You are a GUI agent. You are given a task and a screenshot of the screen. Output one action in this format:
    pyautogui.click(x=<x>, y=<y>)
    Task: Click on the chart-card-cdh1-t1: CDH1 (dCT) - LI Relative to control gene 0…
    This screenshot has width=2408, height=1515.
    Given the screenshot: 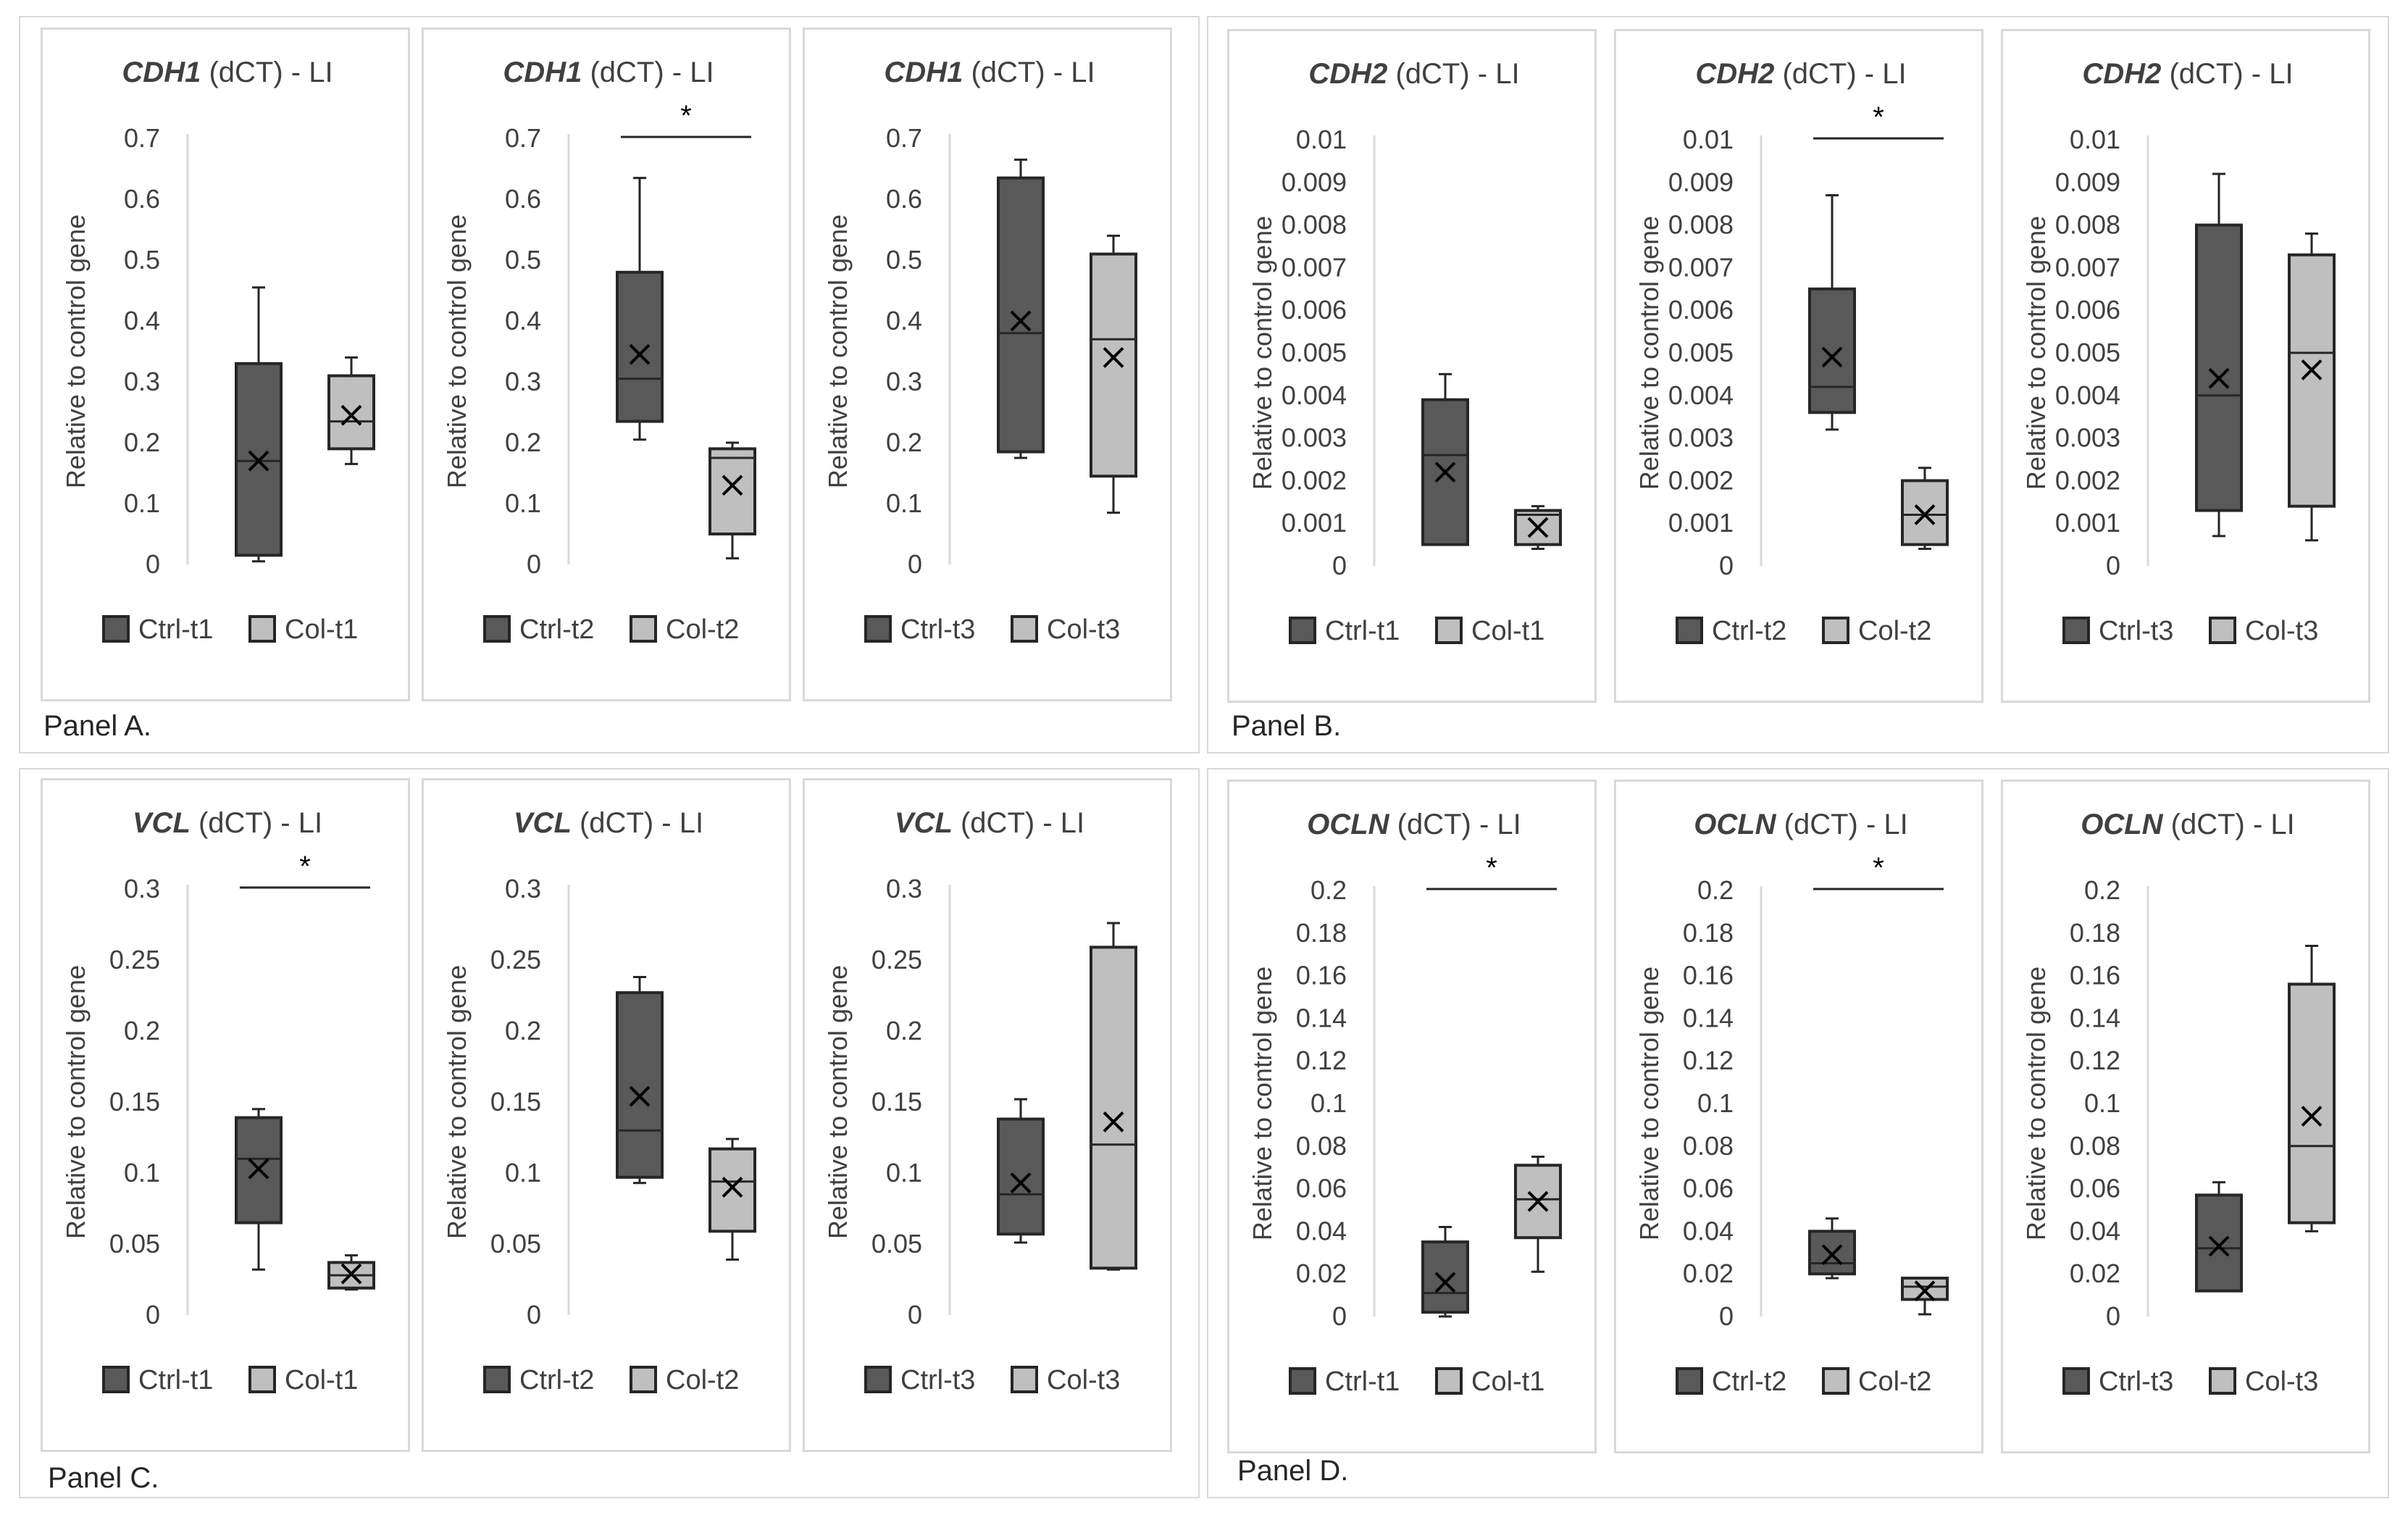 What is the action you would take?
    pyautogui.click(x=226, y=364)
    